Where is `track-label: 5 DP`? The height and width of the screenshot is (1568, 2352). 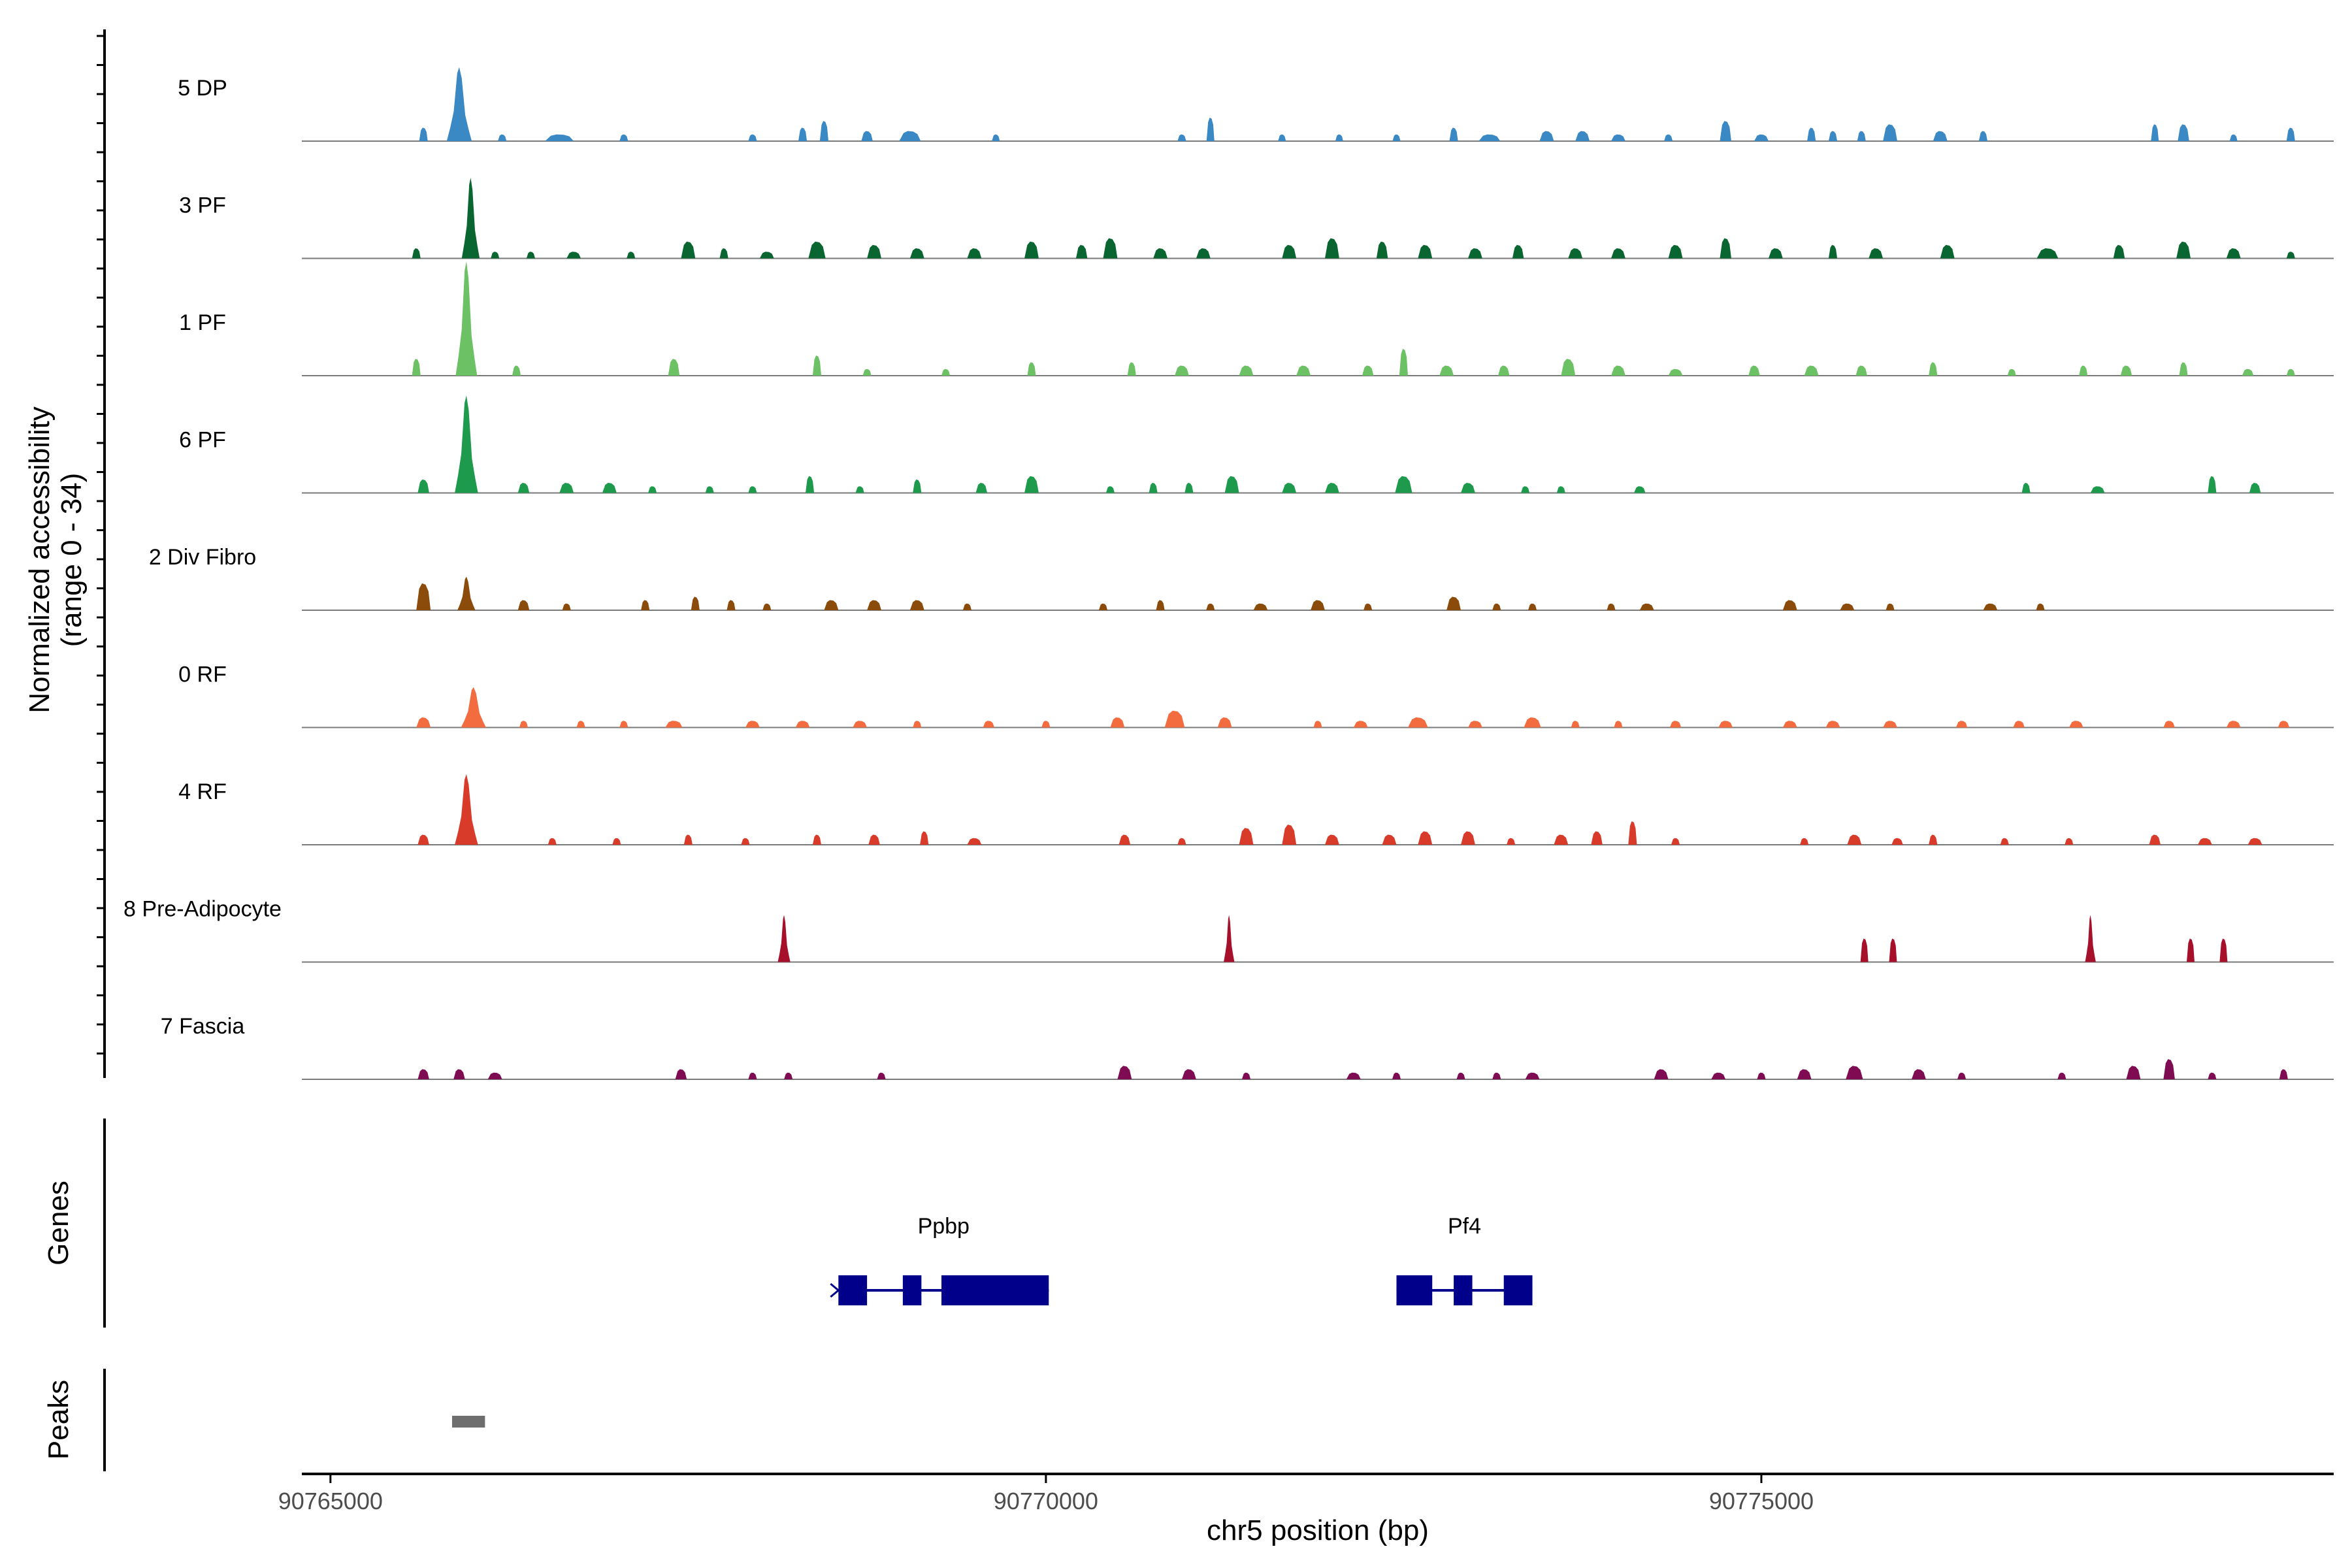 track-label: 5 DP is located at coordinates (202, 88).